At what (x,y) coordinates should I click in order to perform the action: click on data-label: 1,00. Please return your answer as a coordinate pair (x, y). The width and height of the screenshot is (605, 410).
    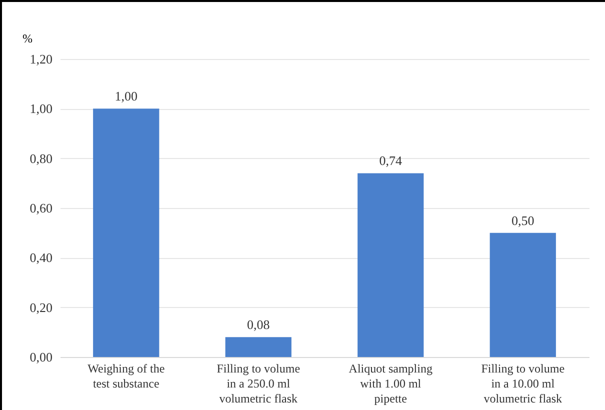
    Looking at the image, I should click on (126, 96).